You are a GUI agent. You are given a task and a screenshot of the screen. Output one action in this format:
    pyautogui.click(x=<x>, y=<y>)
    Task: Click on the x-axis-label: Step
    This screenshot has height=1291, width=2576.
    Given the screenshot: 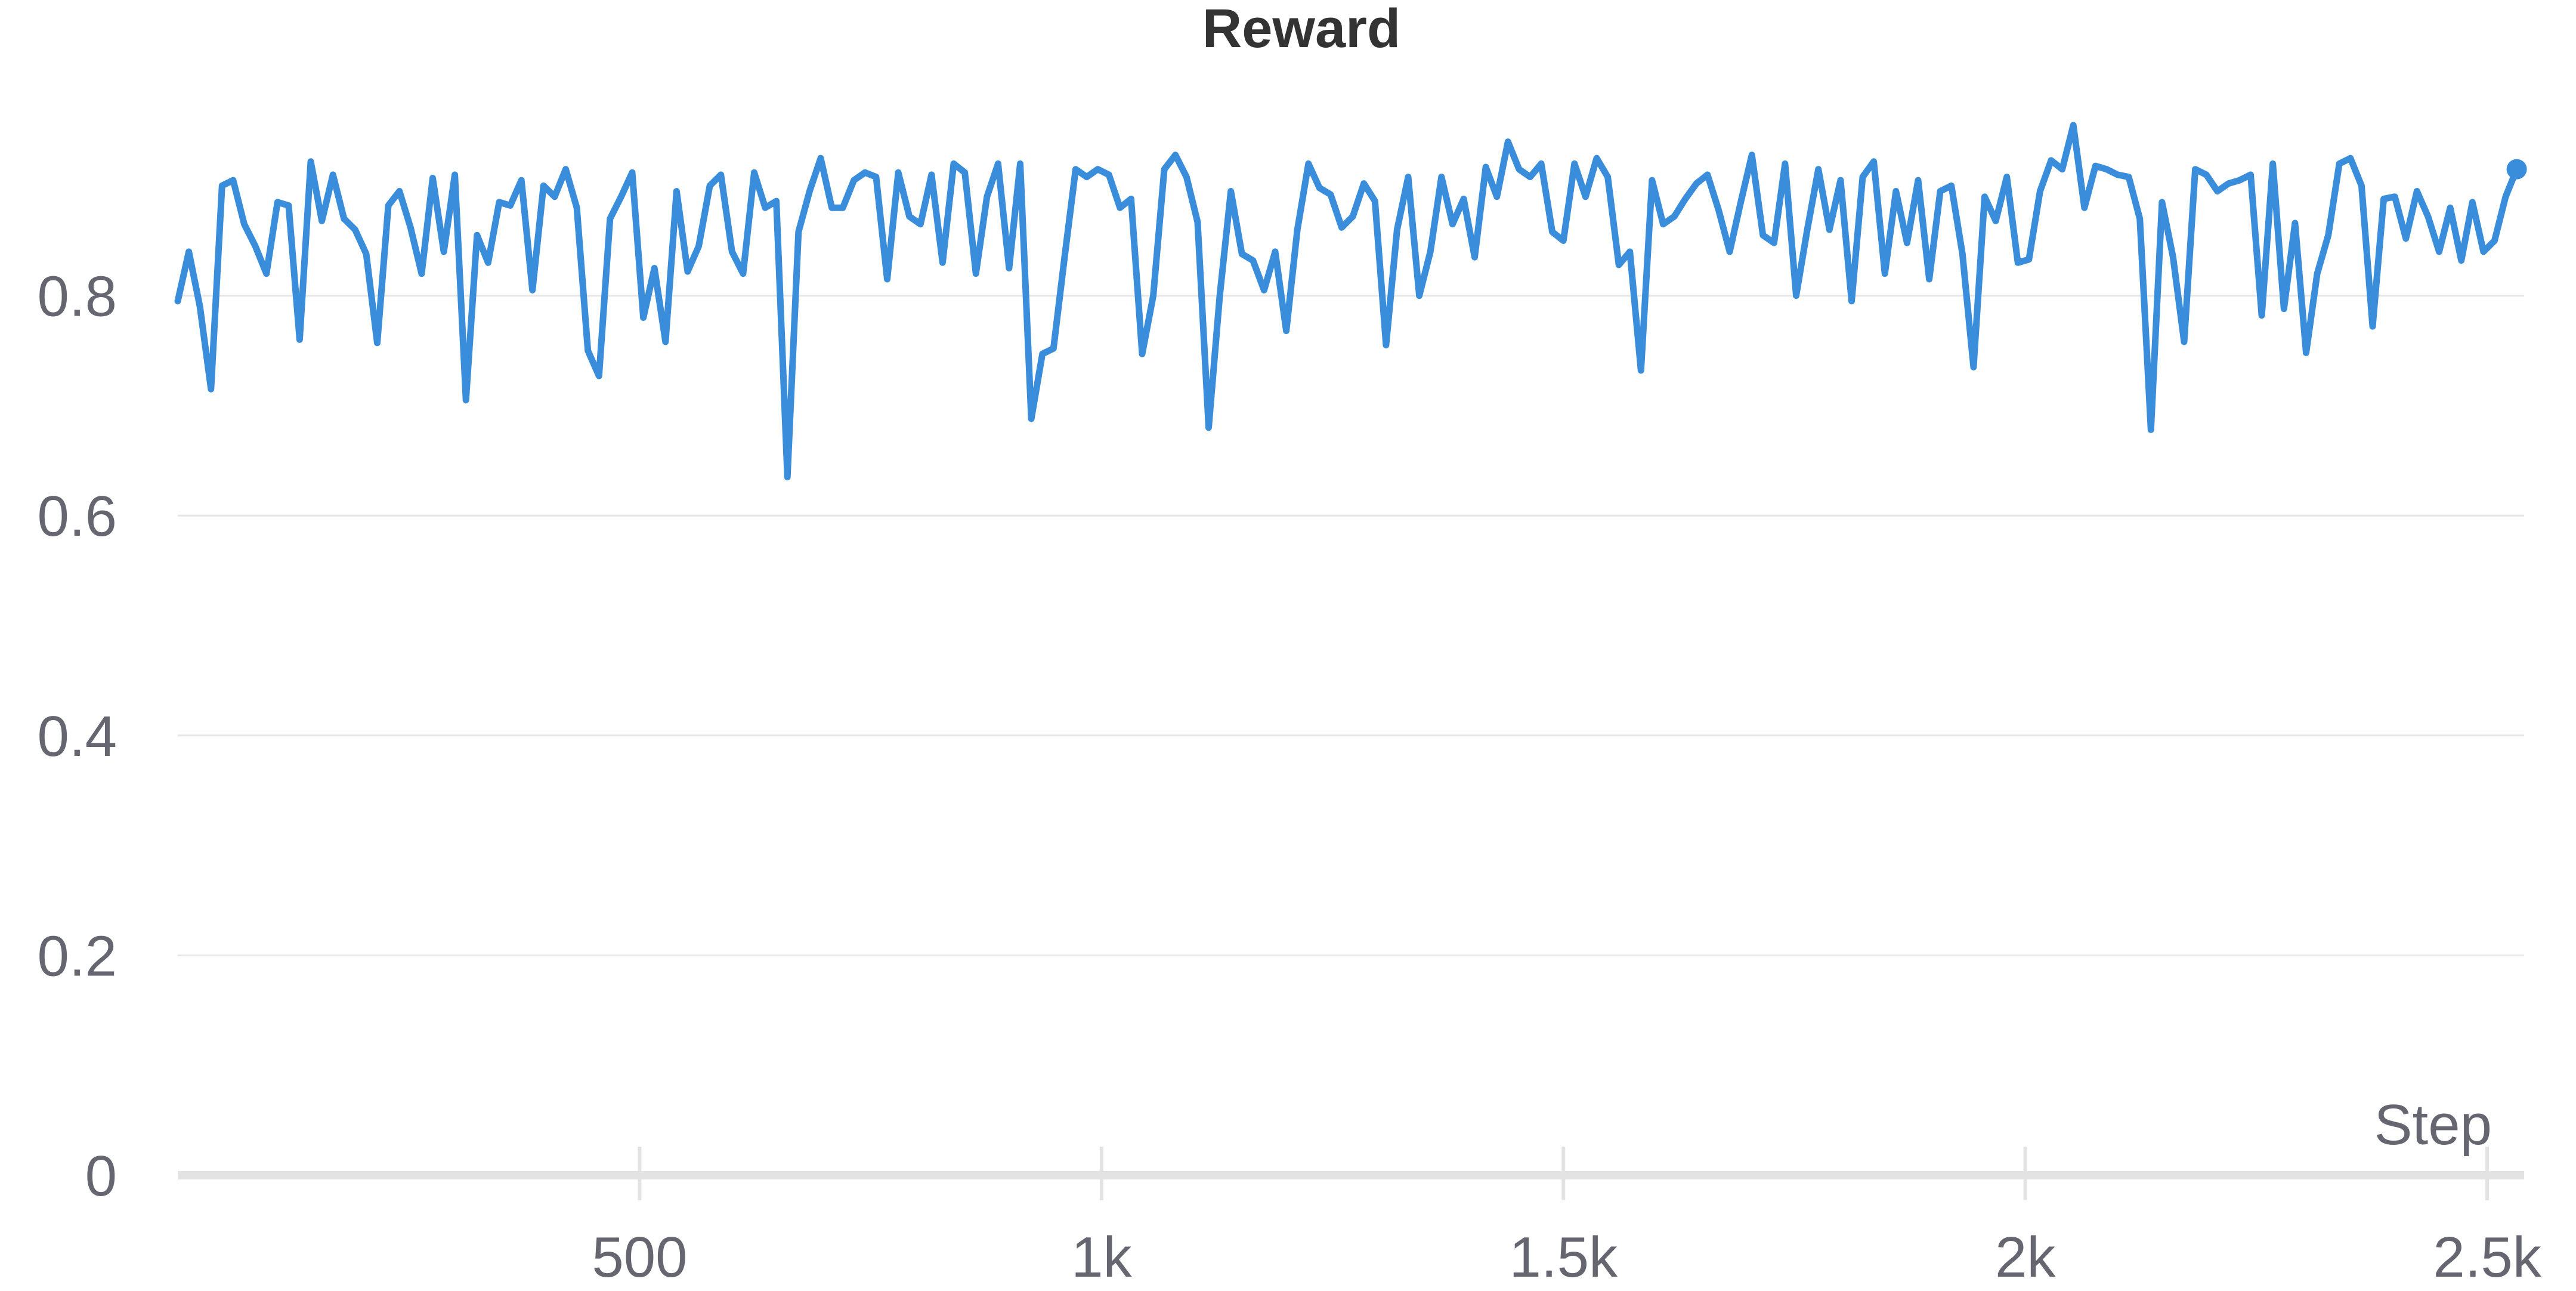 What is the action you would take?
    pyautogui.click(x=2433, y=1125)
    